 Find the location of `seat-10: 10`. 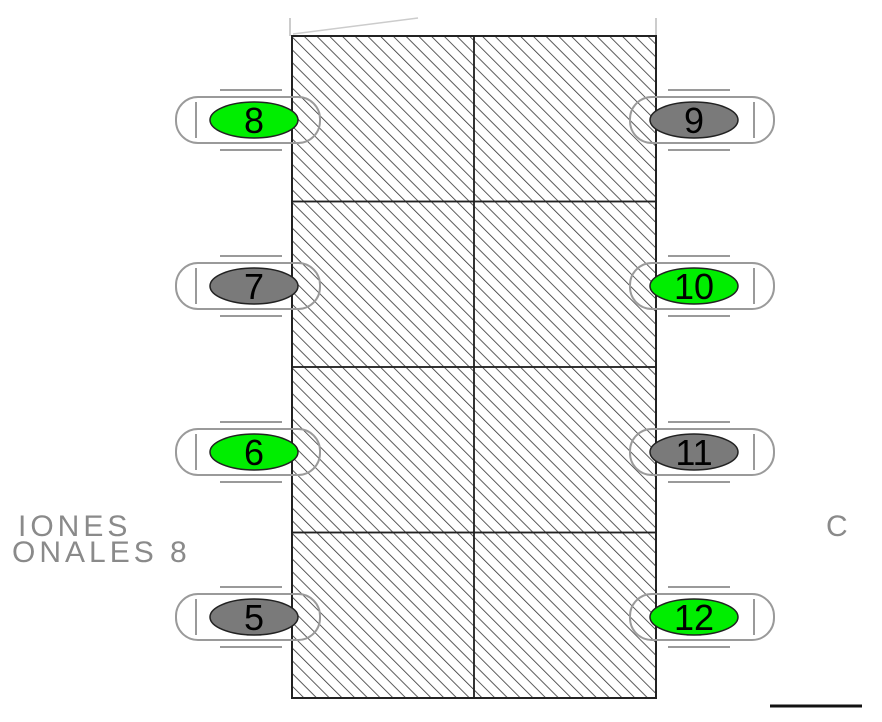

seat-10: 10 is located at coordinates (702, 286).